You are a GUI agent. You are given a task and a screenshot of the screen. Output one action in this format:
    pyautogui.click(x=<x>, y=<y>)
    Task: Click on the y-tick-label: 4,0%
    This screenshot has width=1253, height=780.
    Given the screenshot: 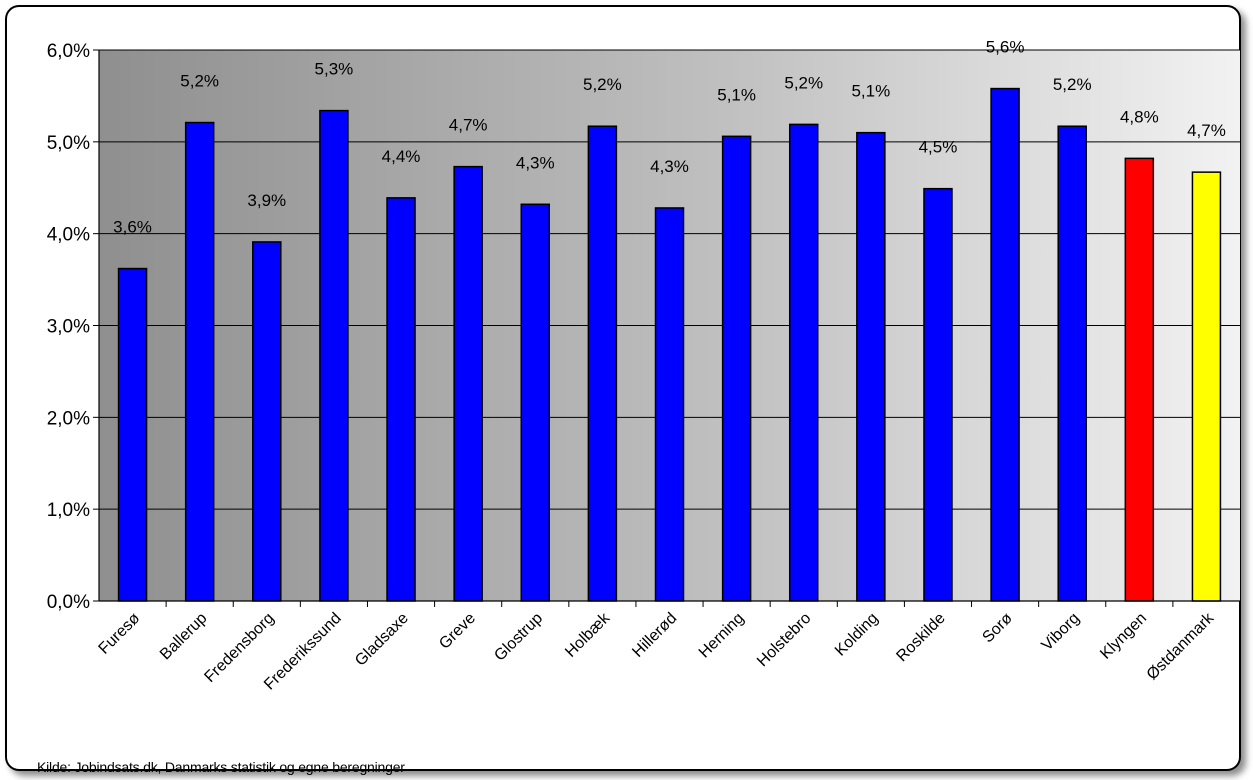 What is the action you would take?
    pyautogui.click(x=68, y=235)
    